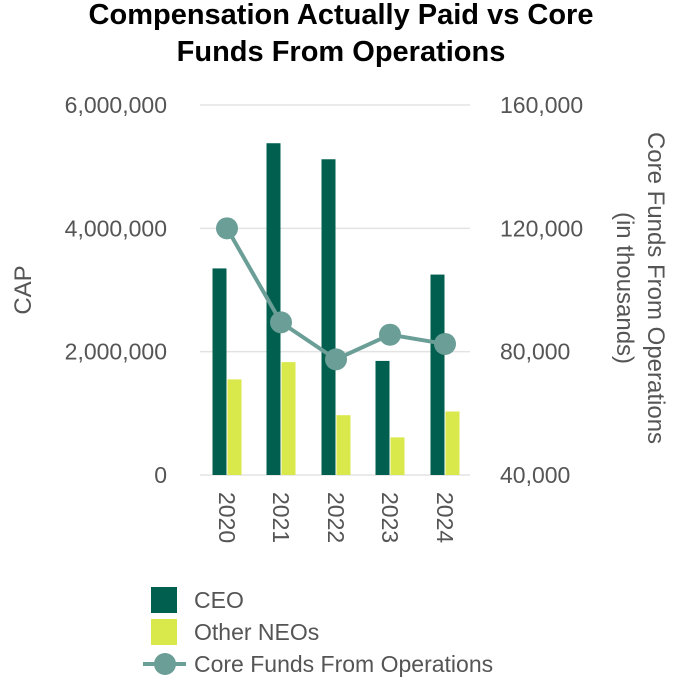  I want to click on left-tick-label: 6,000,000, so click(116, 105).